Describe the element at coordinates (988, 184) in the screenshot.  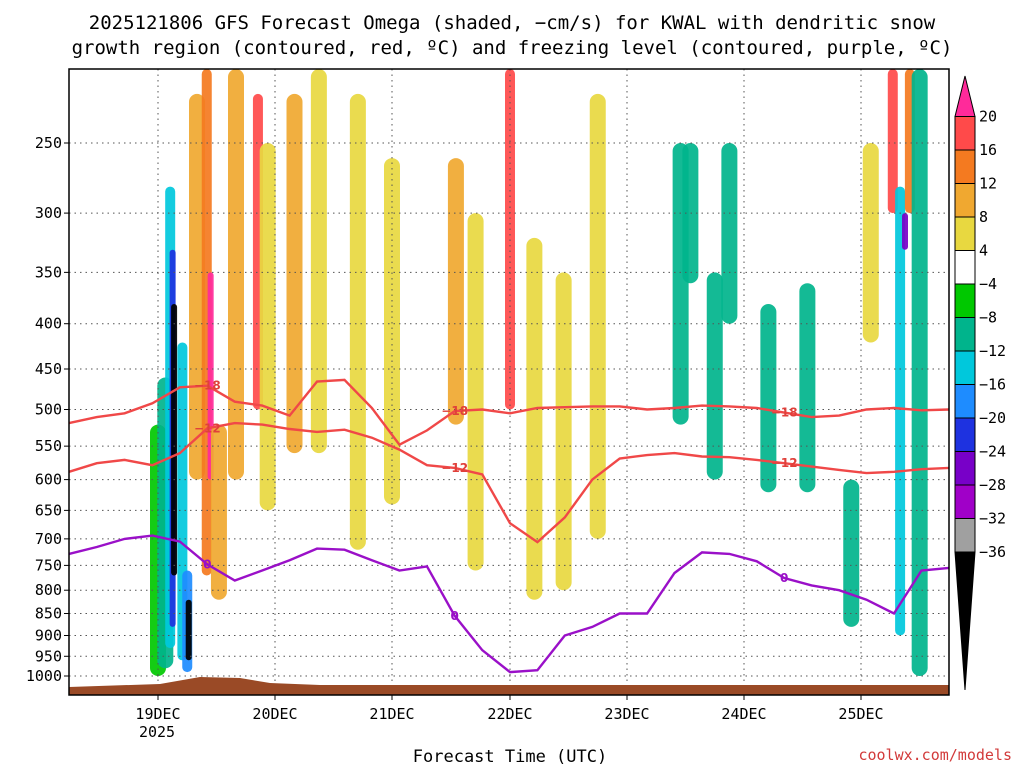
I see `colorbar-label: 12` at that location.